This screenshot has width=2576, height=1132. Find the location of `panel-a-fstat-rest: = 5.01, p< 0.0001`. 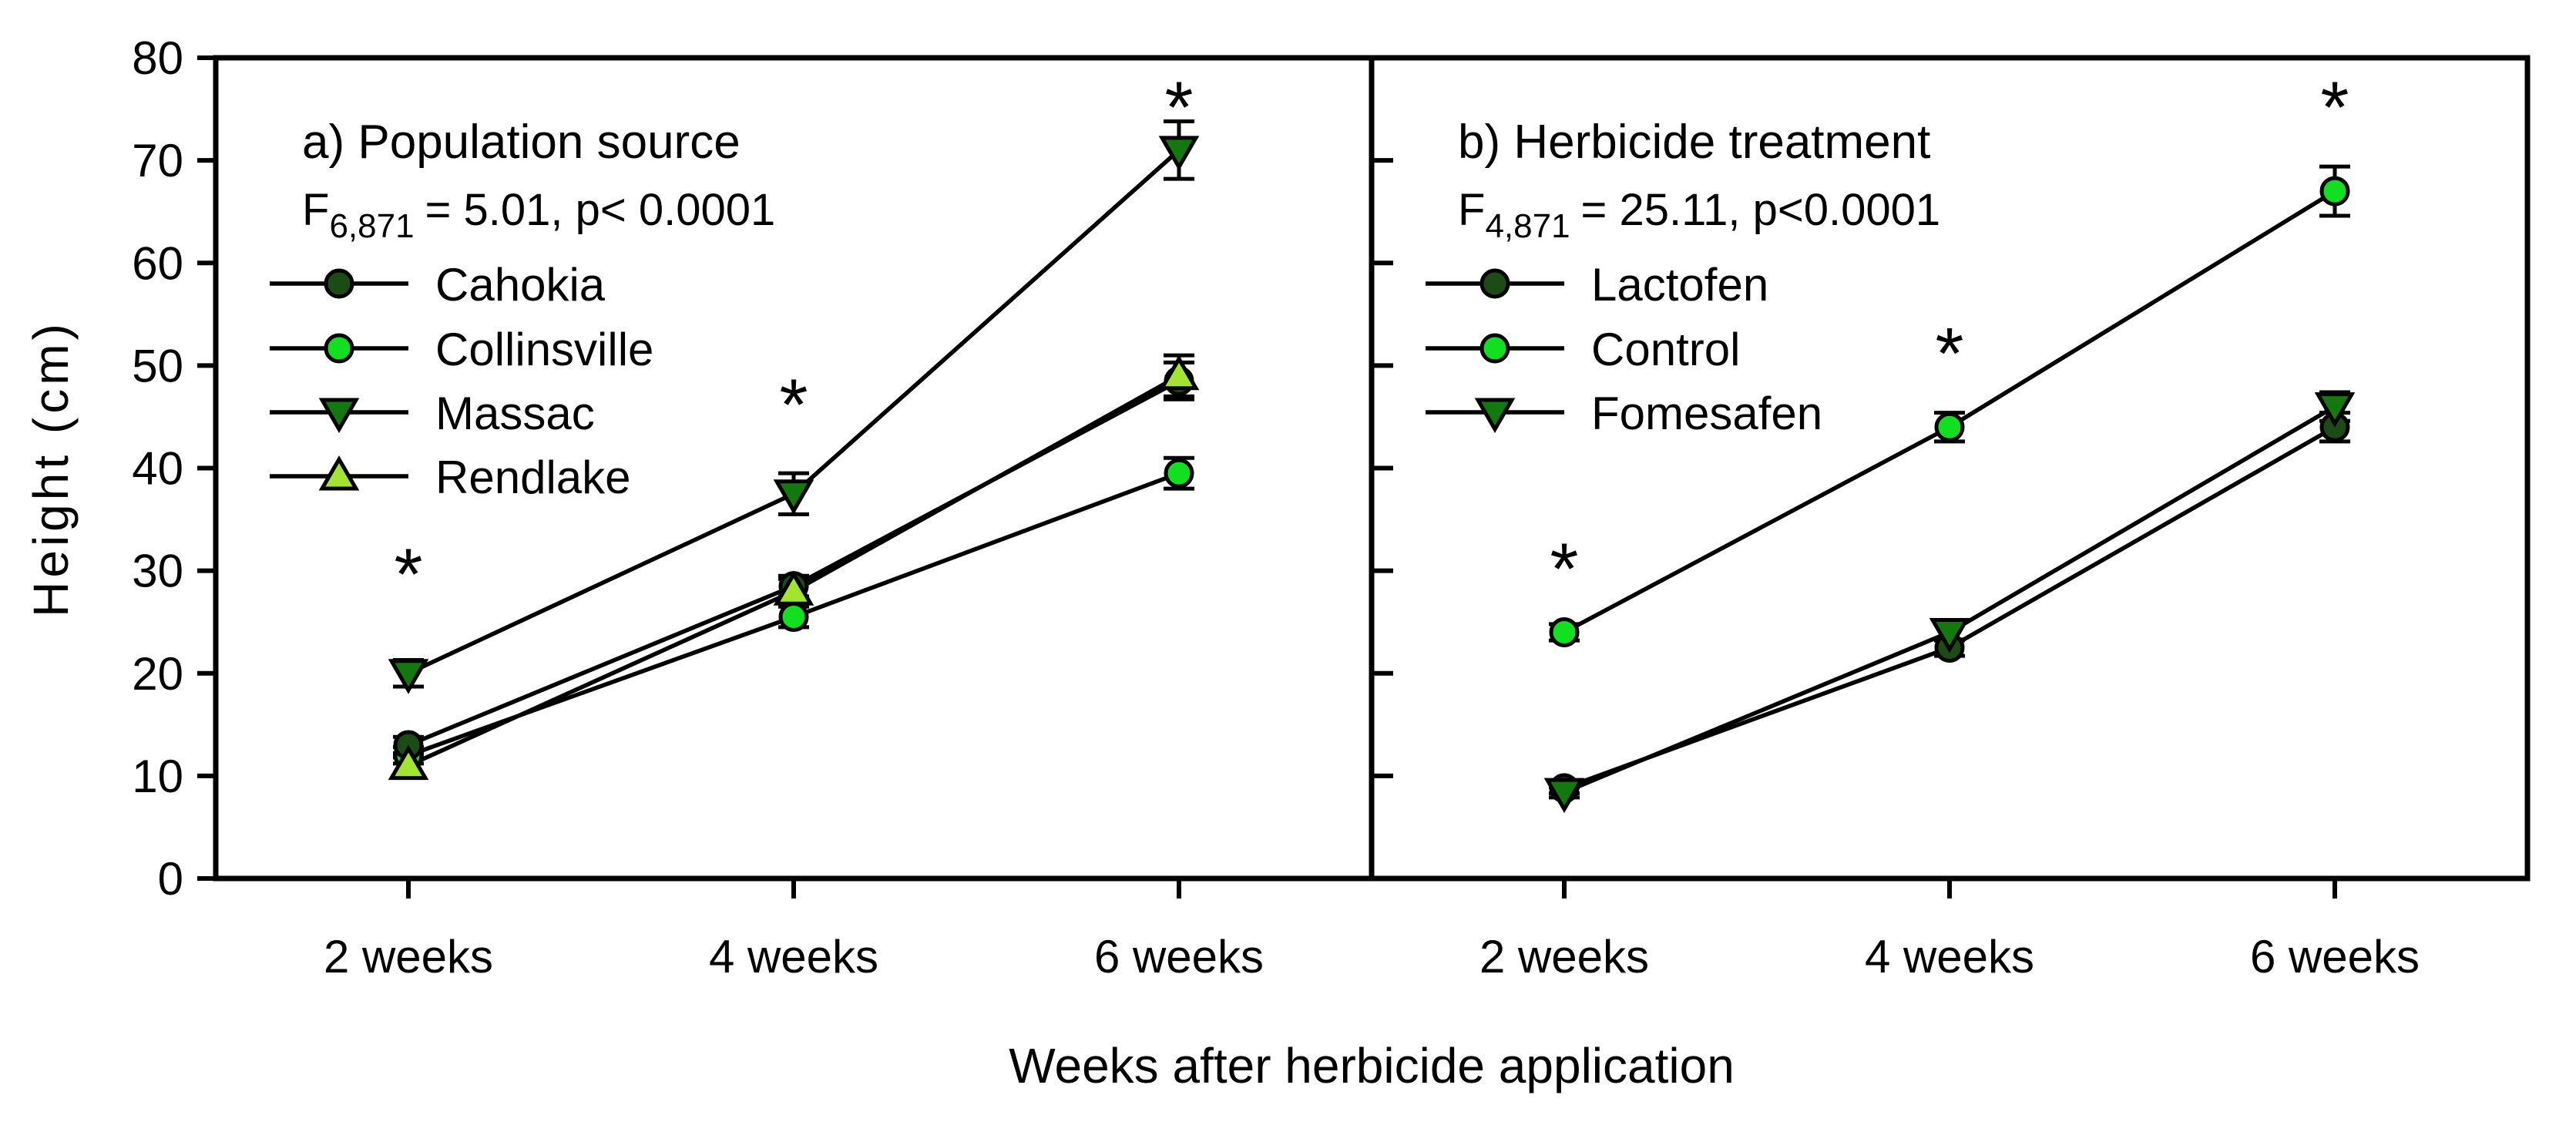

panel-a-fstat-rest: = 5.01, p< 0.0001 is located at coordinates (600, 210).